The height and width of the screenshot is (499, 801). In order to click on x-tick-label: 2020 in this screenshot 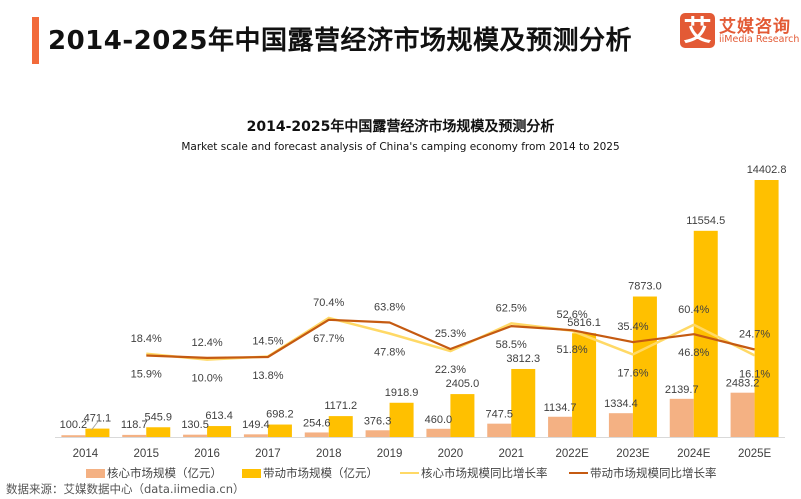, I will do `click(451, 454)`.